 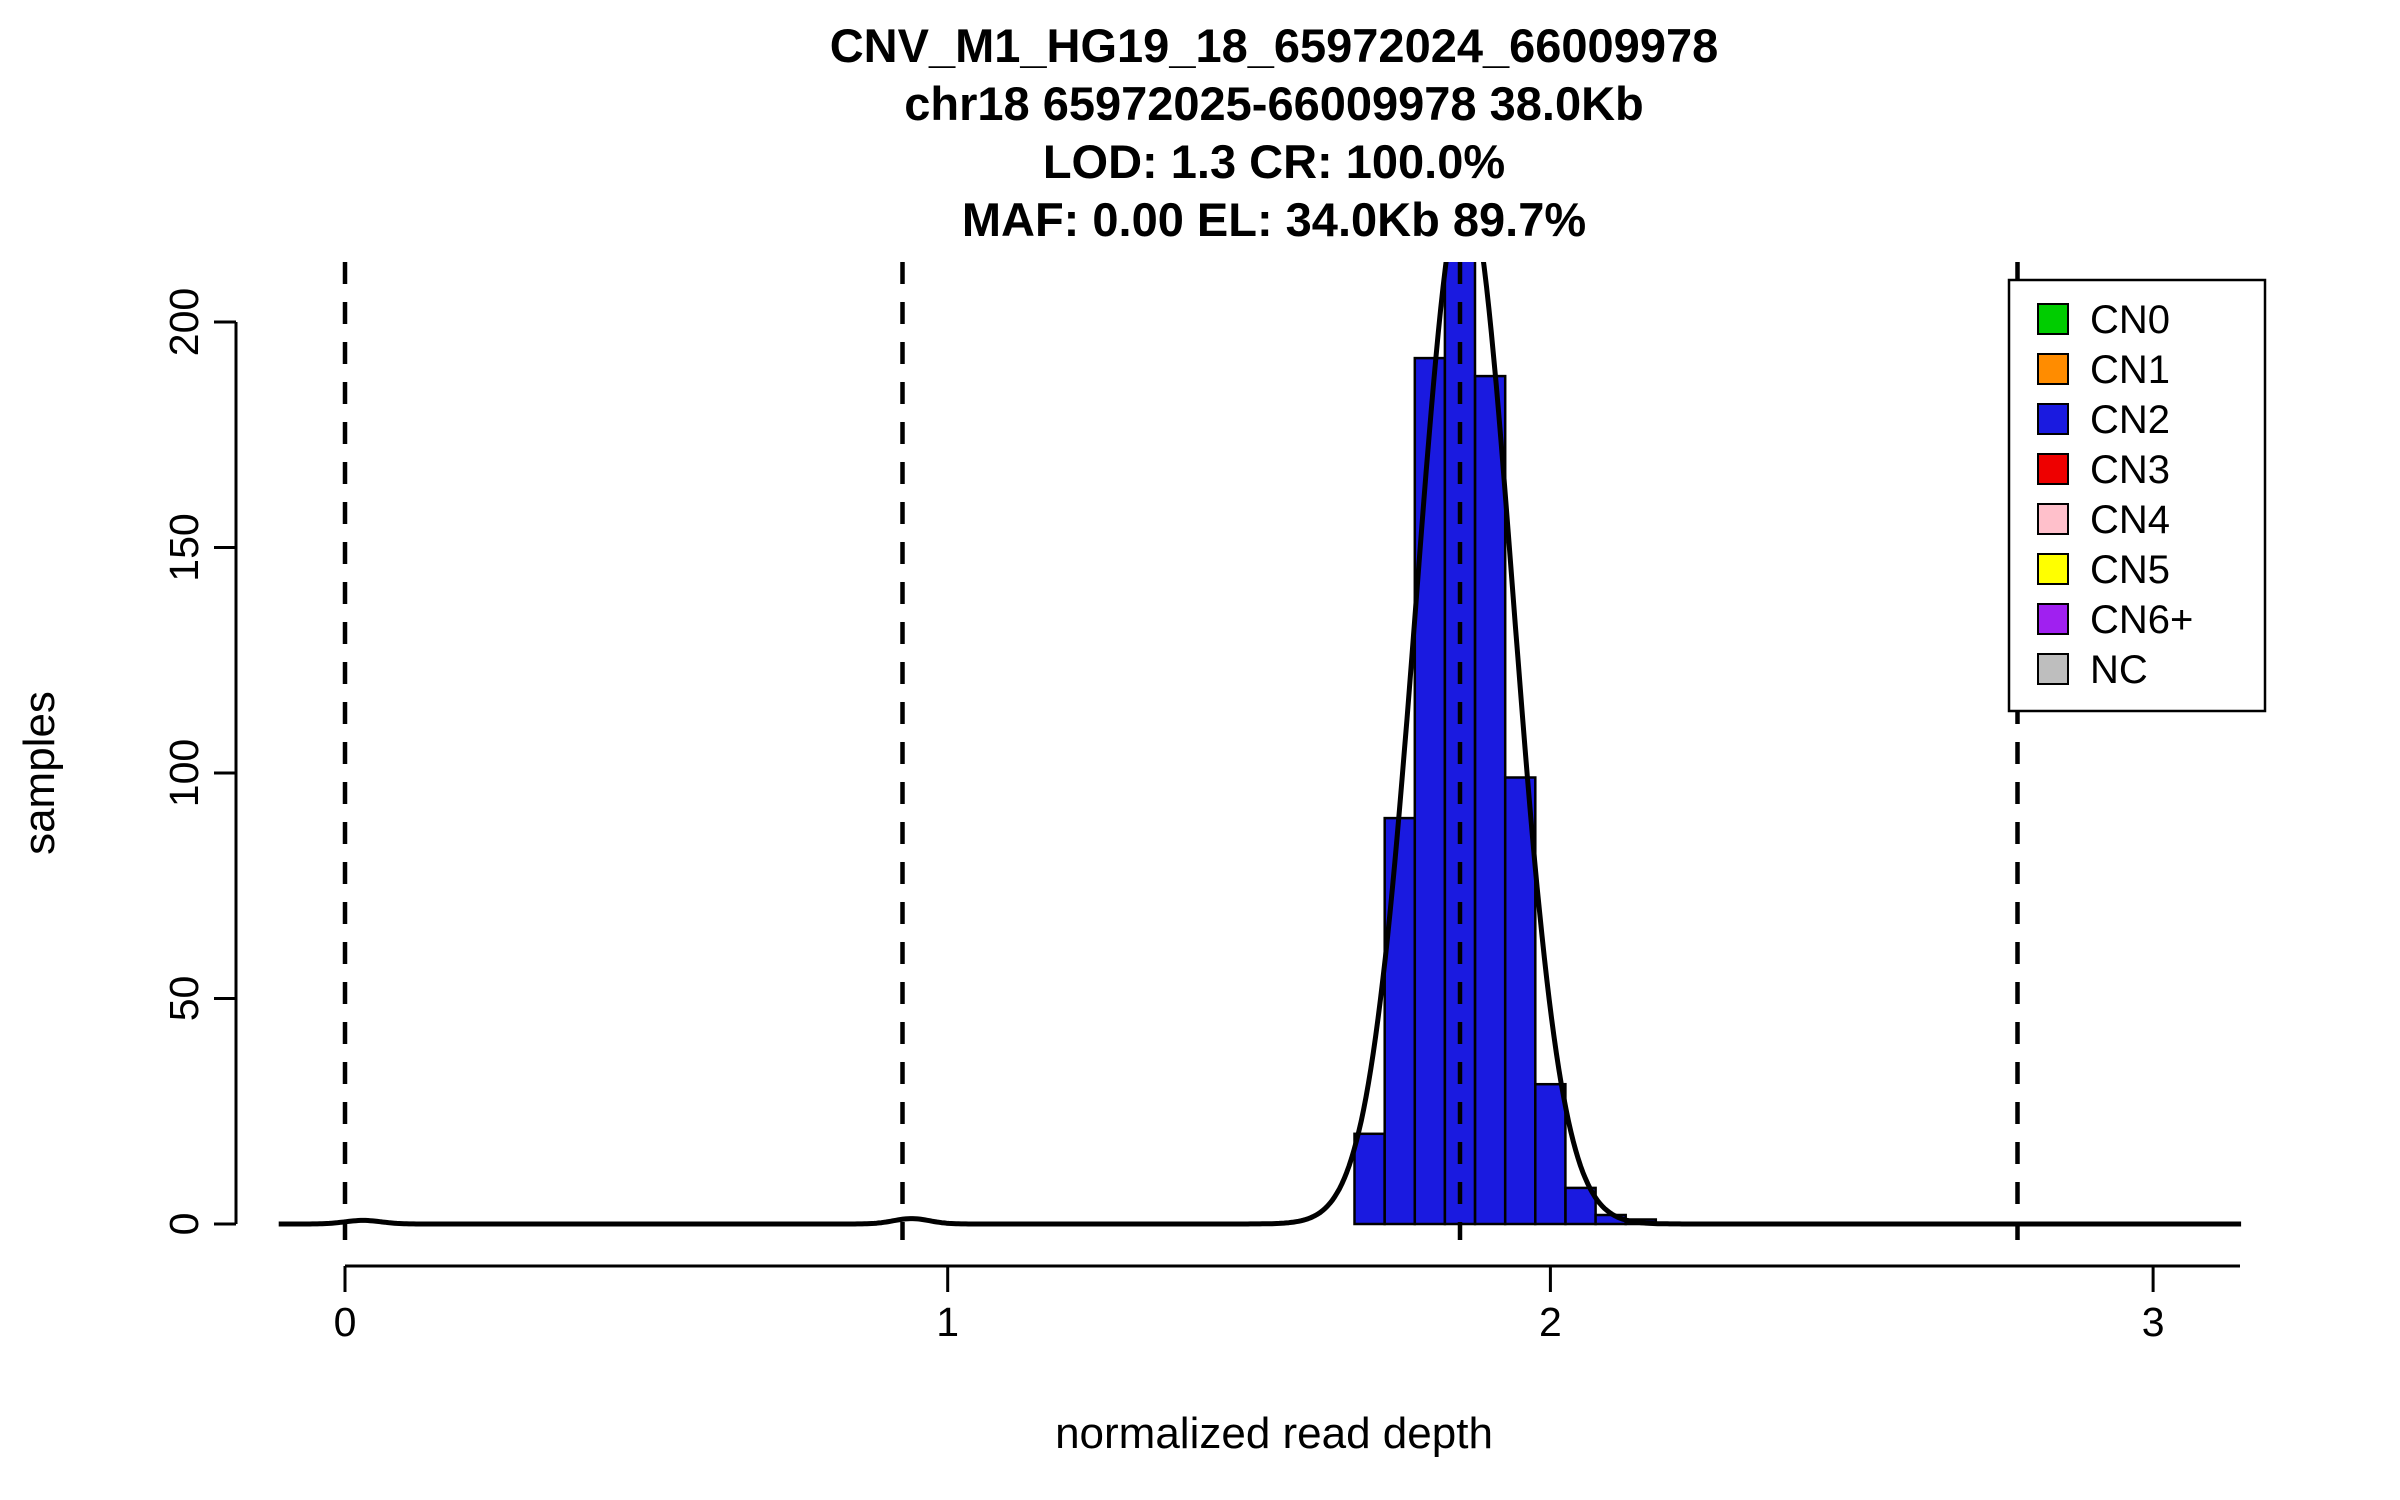 What do you see at coordinates (2053, 319) in the screenshot?
I see `legend-swatch-cn0` at bounding box center [2053, 319].